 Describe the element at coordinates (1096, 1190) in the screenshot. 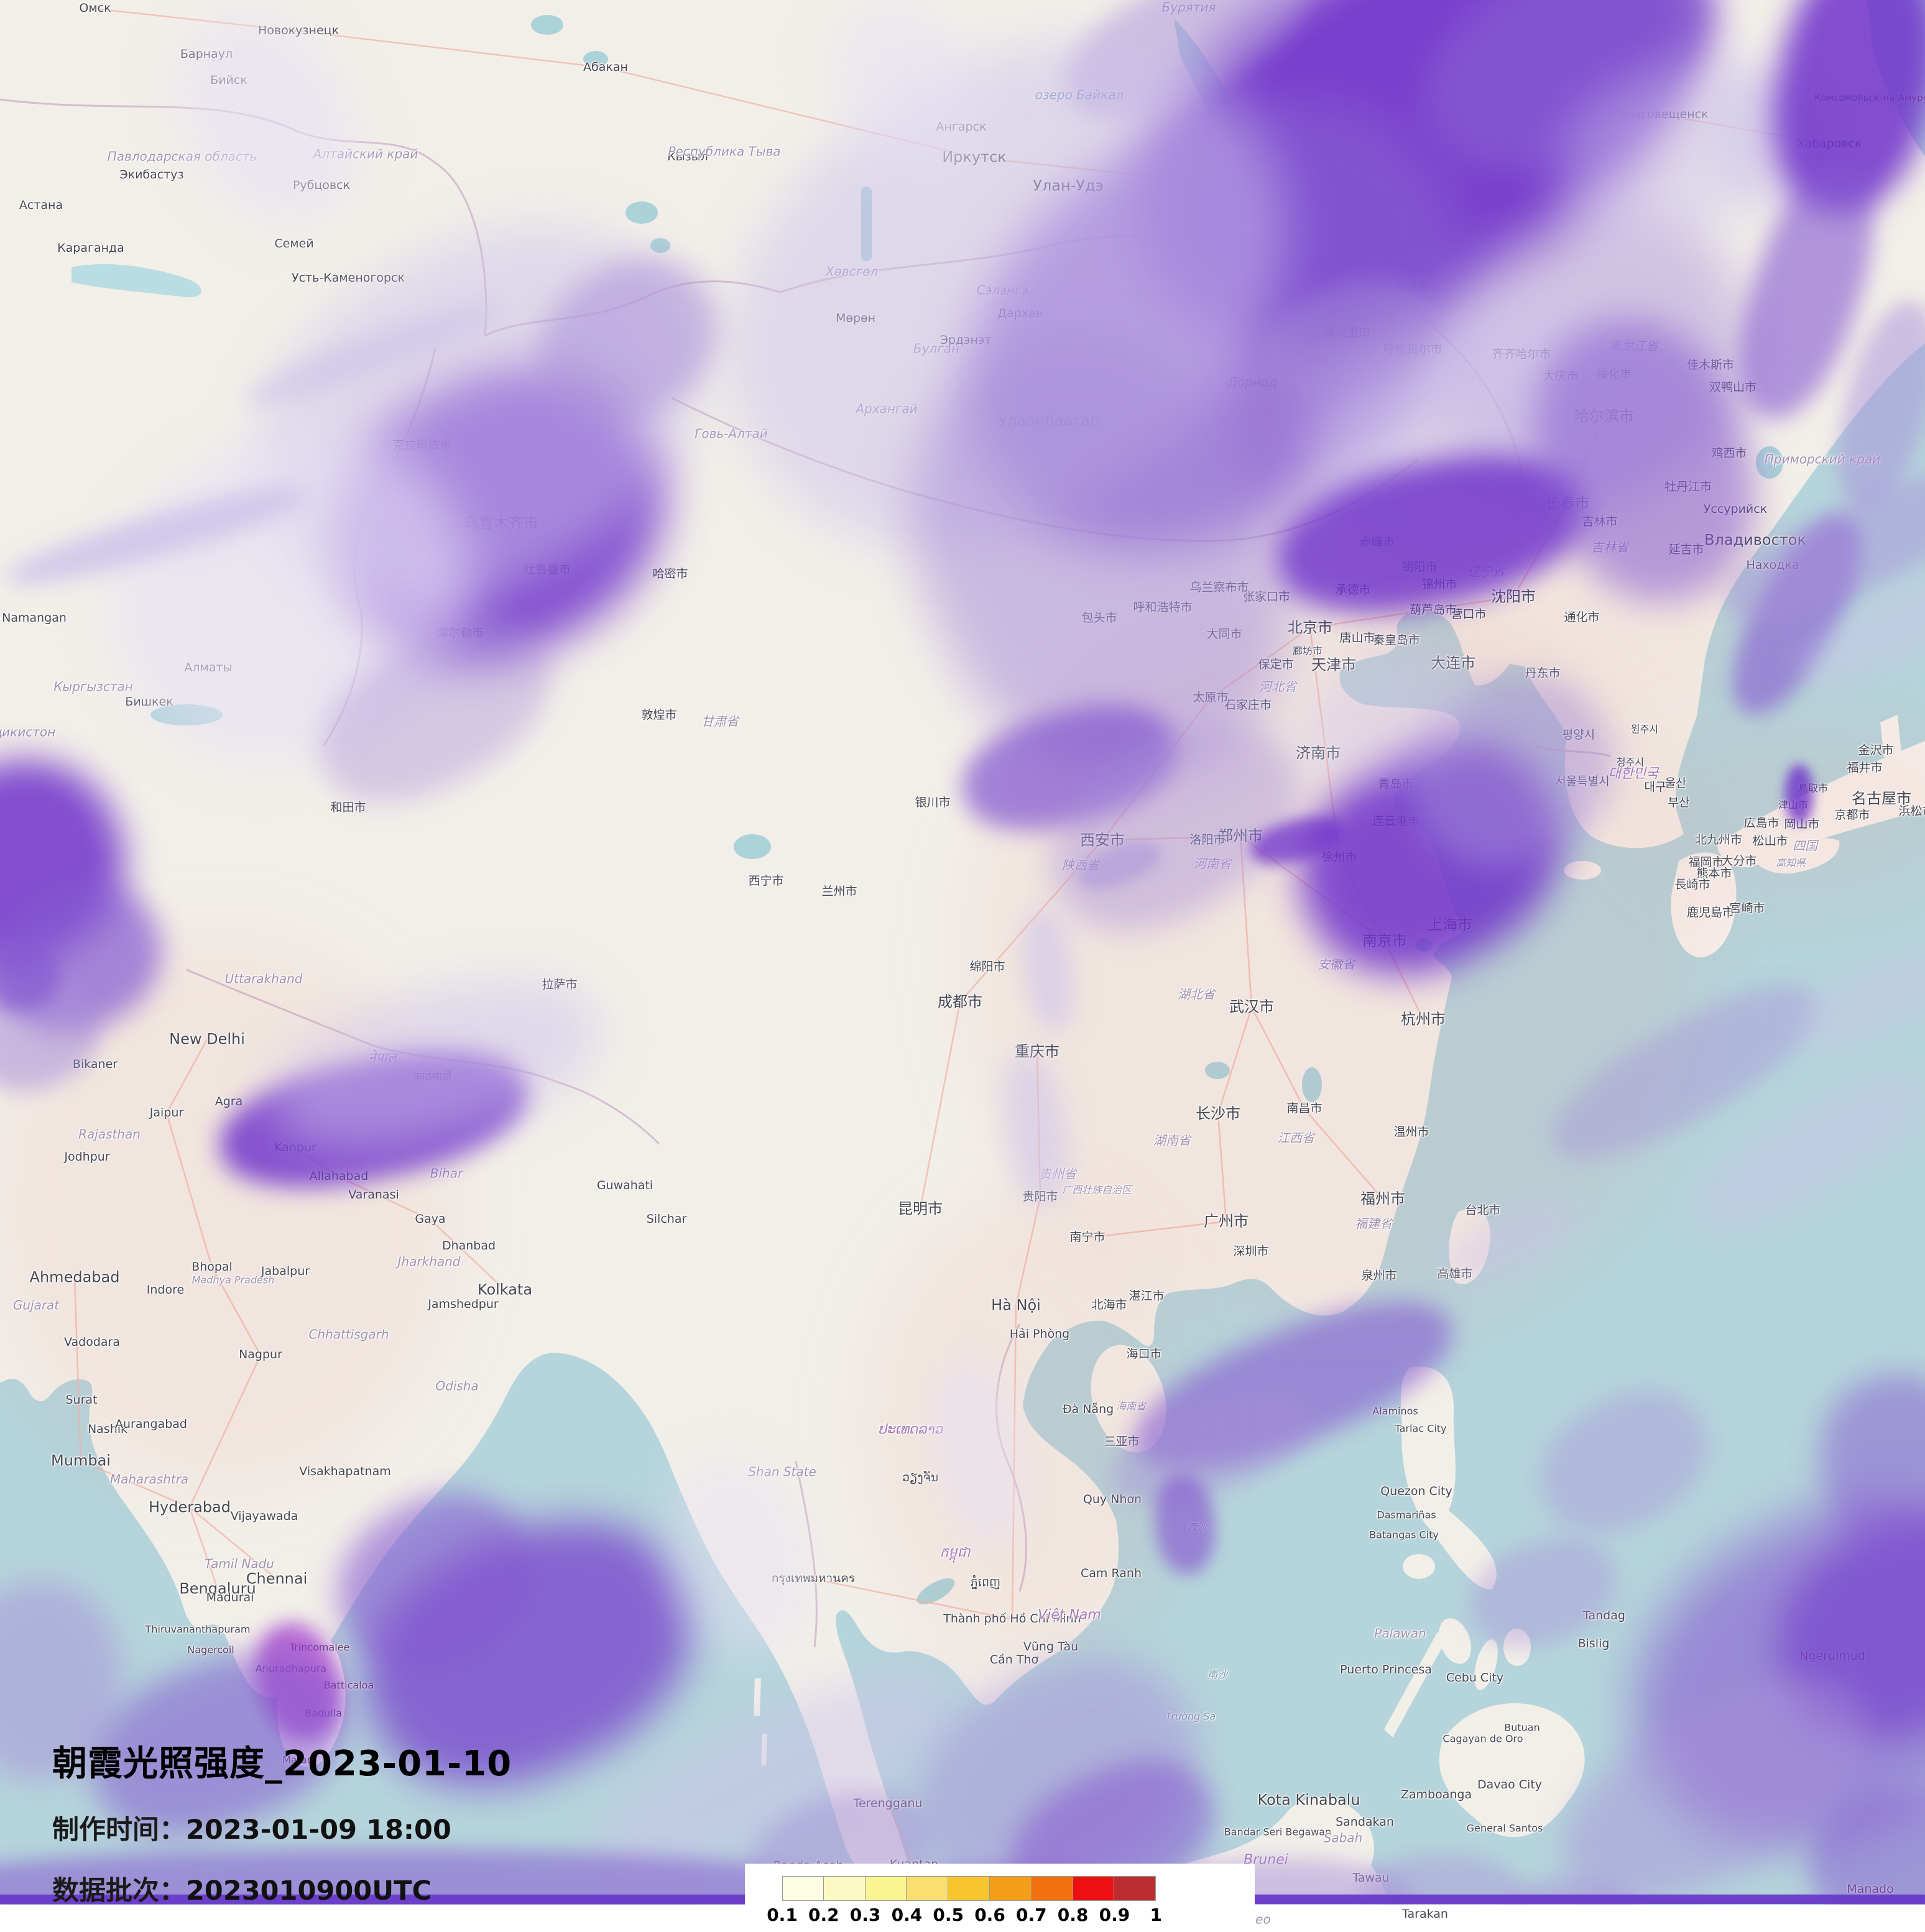

I see `map-label: 广西壮族自治区` at that location.